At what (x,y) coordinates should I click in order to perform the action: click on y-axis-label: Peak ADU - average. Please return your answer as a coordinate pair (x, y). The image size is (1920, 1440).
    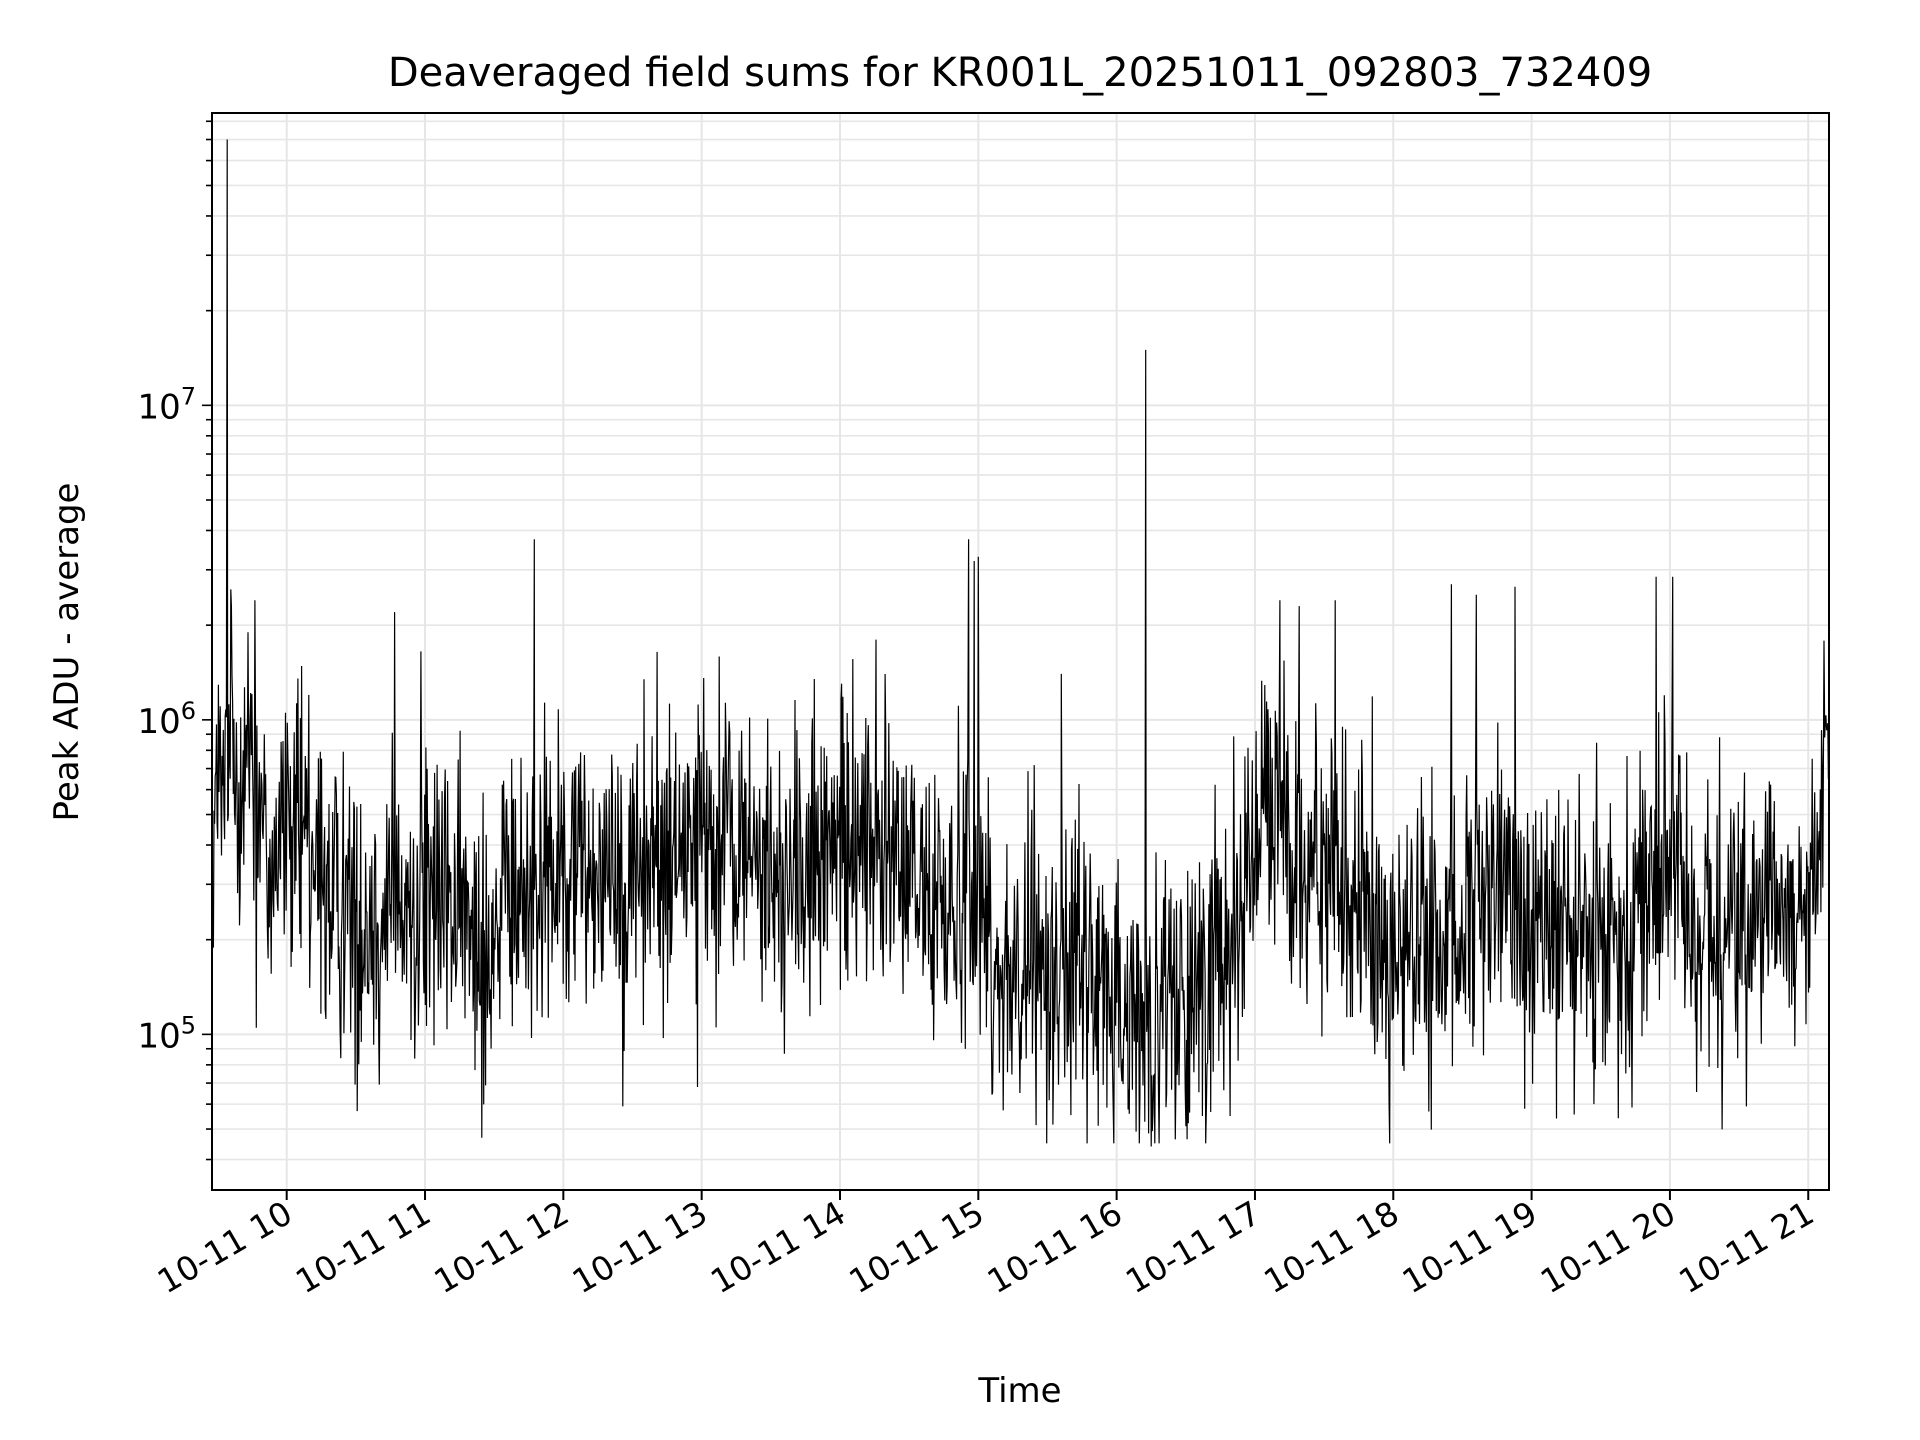
    Looking at the image, I should click on (67, 652).